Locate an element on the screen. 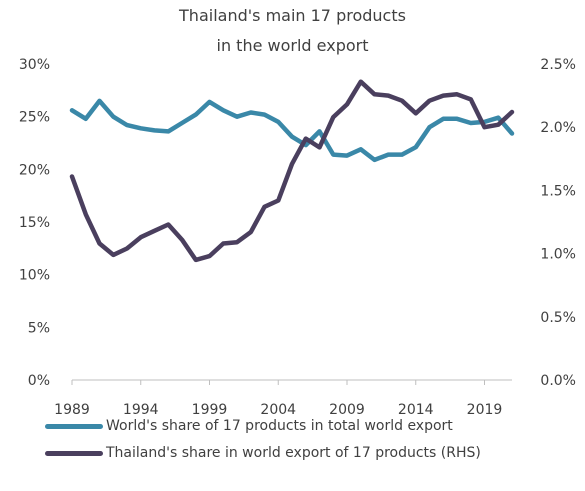  x-tick-label: 1989 is located at coordinates (72, 410).